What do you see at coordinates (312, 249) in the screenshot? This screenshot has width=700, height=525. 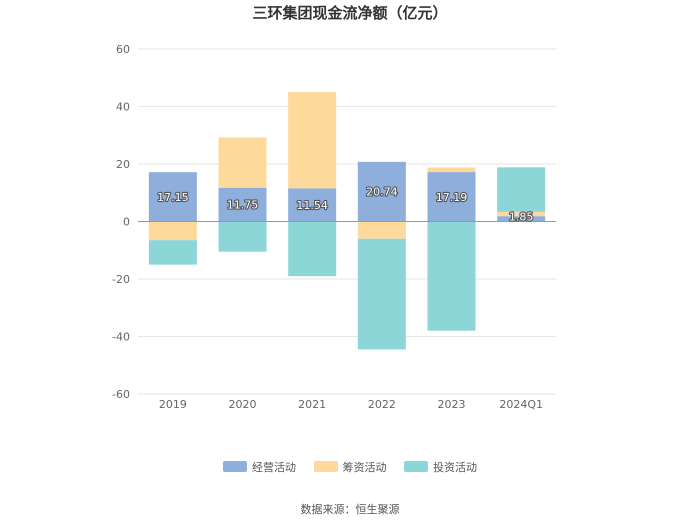 I see `bar-segment-s2-2021` at bounding box center [312, 249].